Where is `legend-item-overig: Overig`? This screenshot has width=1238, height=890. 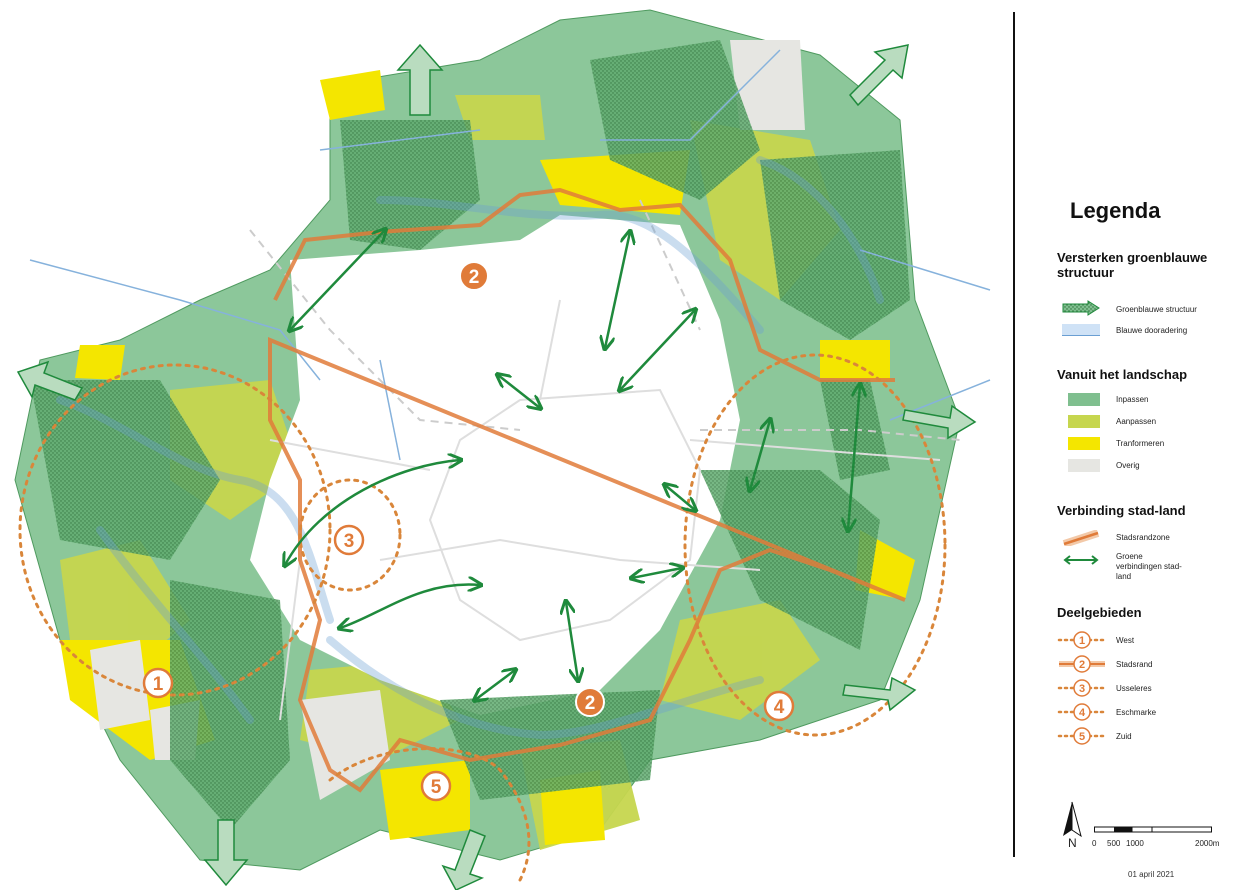 legend-item-overig: Overig is located at coordinates (1128, 465).